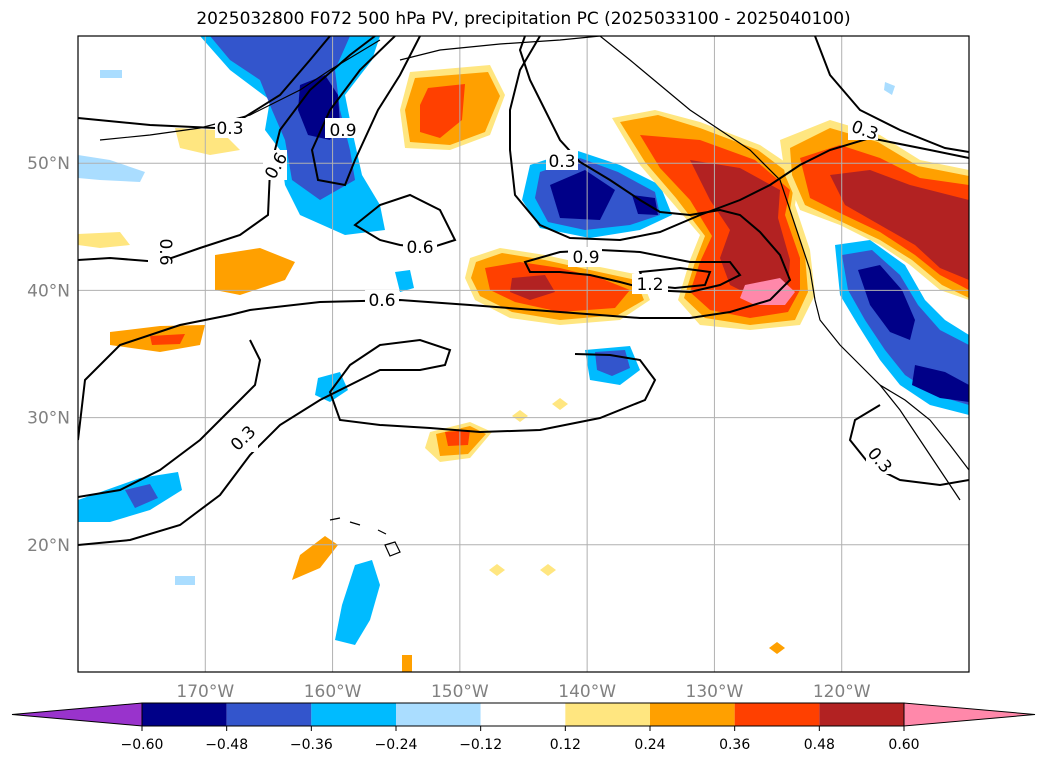 The image size is (1047, 765). I want to click on pos-anomaly-w2-red, so click(167, 339).